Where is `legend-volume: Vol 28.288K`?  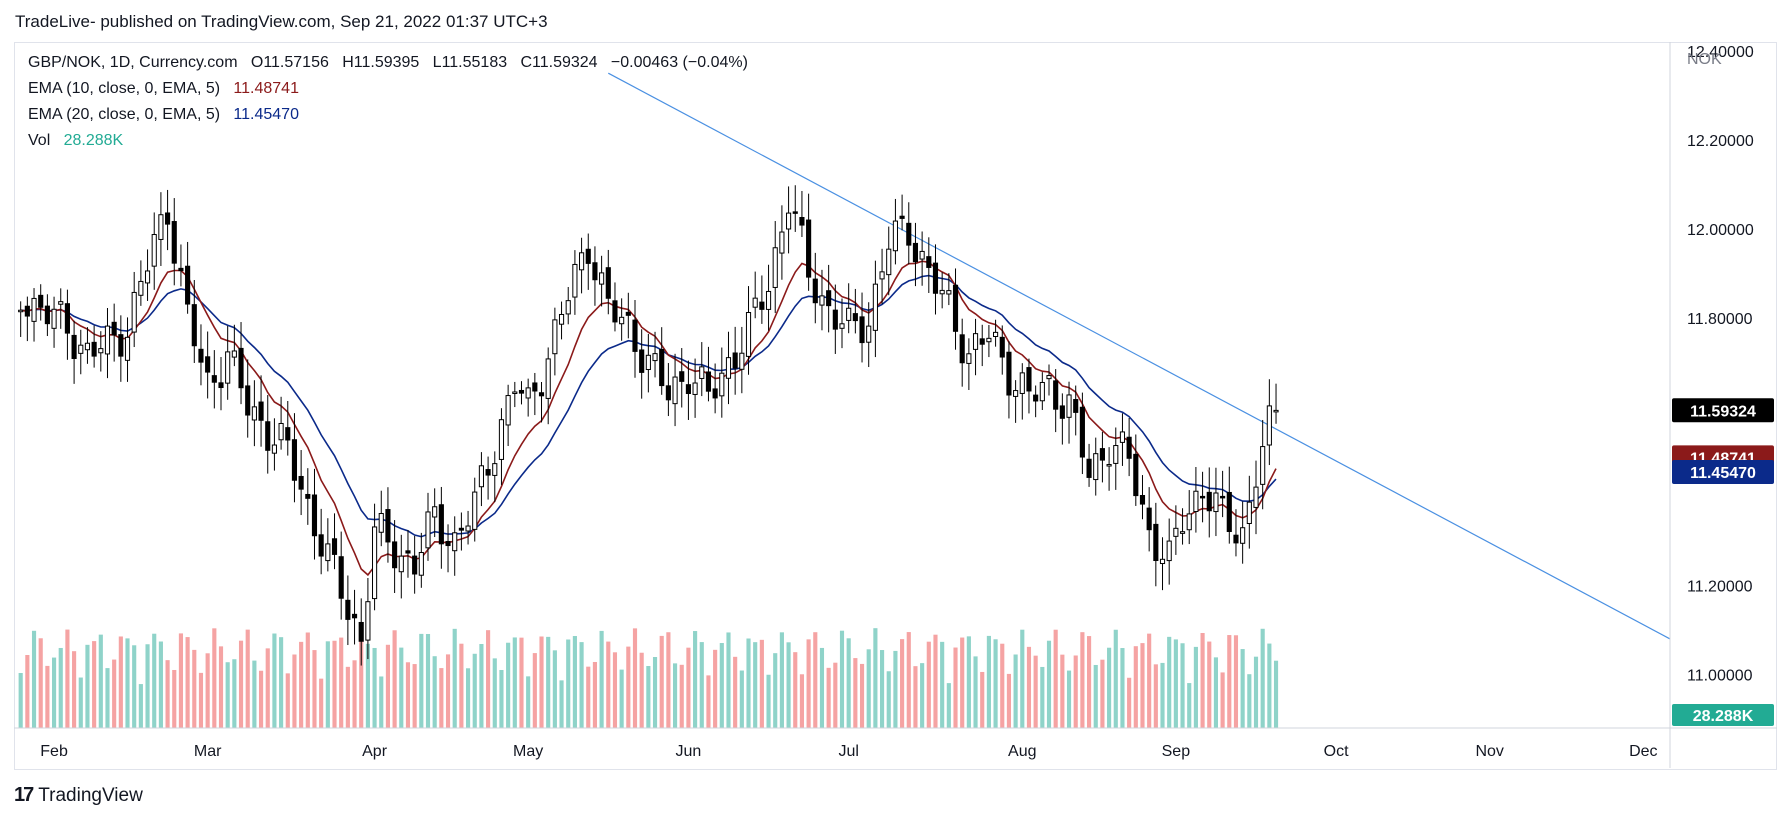 legend-volume: Vol 28.288K is located at coordinates (75, 141).